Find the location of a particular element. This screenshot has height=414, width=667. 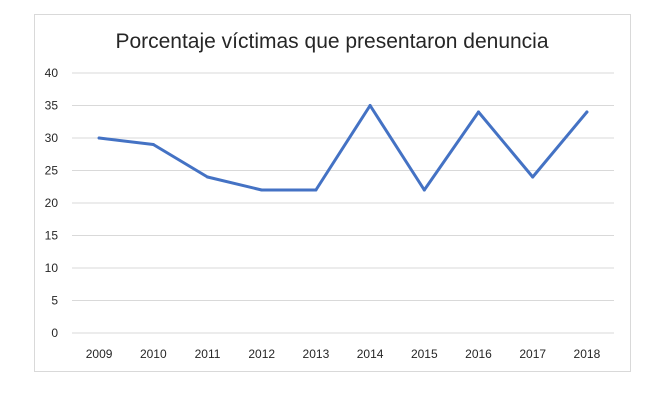

data-point-2010 is located at coordinates (153, 144).